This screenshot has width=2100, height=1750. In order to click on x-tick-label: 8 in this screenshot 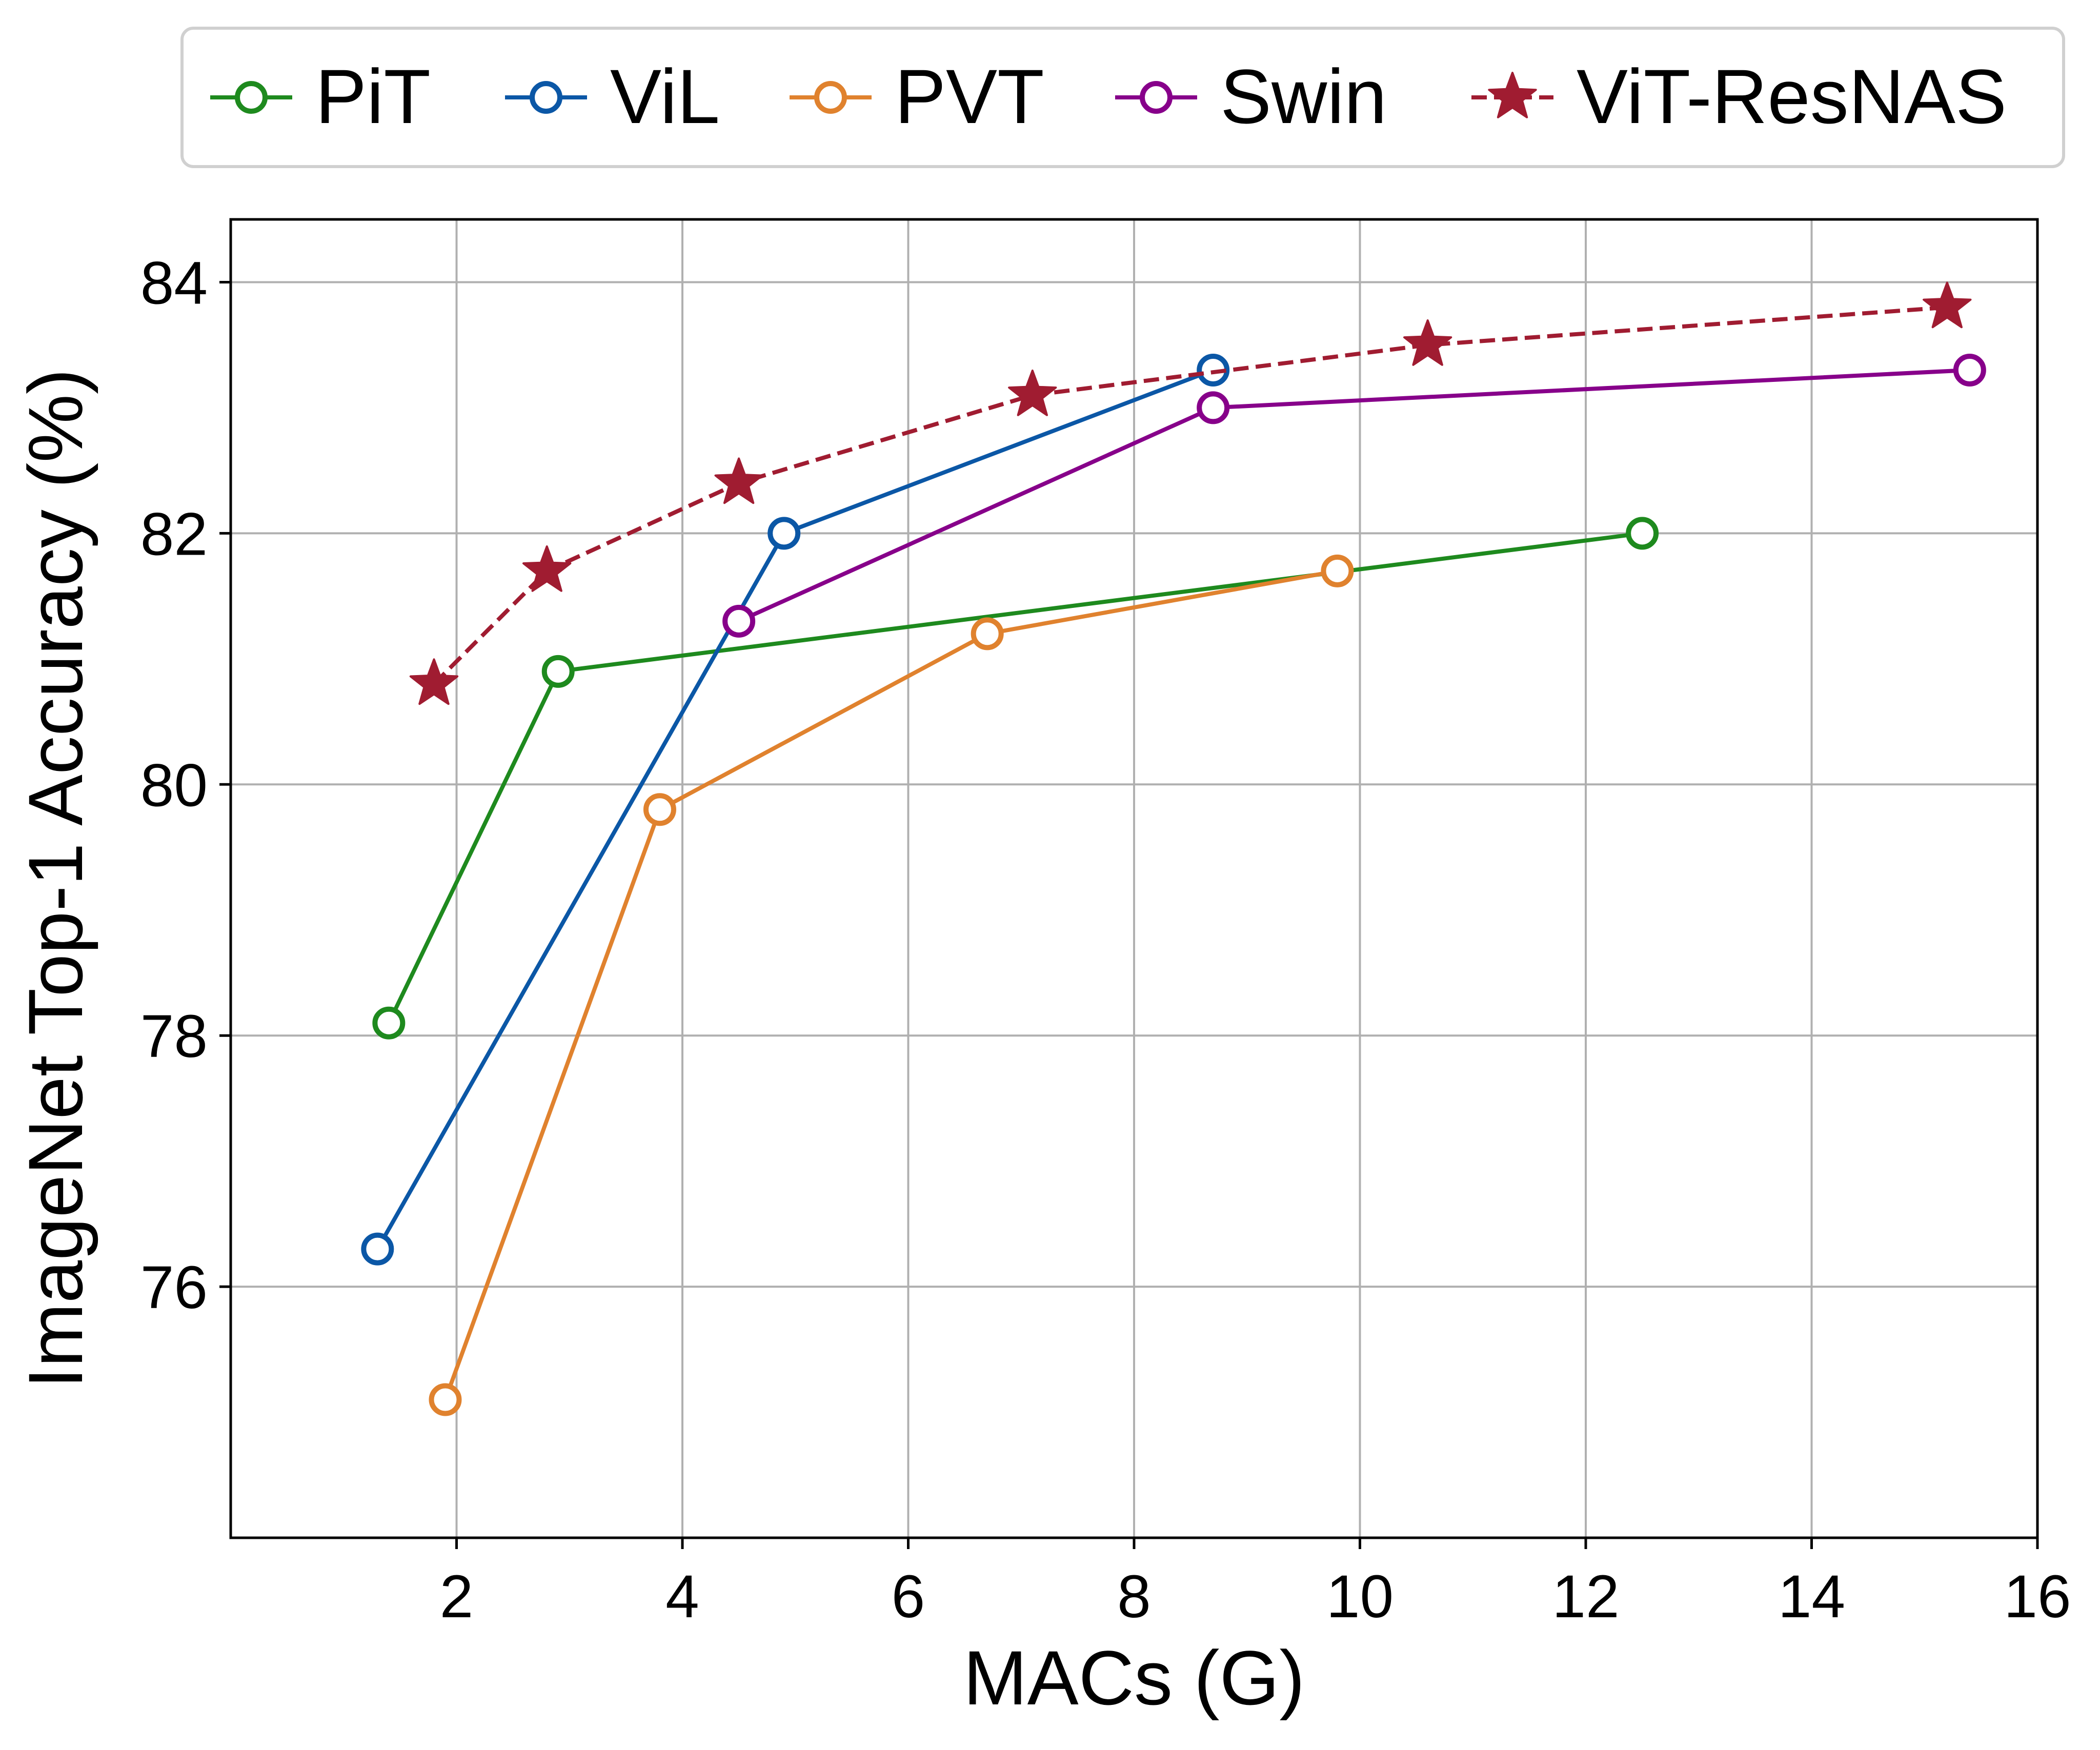, I will do `click(1134, 1597)`.